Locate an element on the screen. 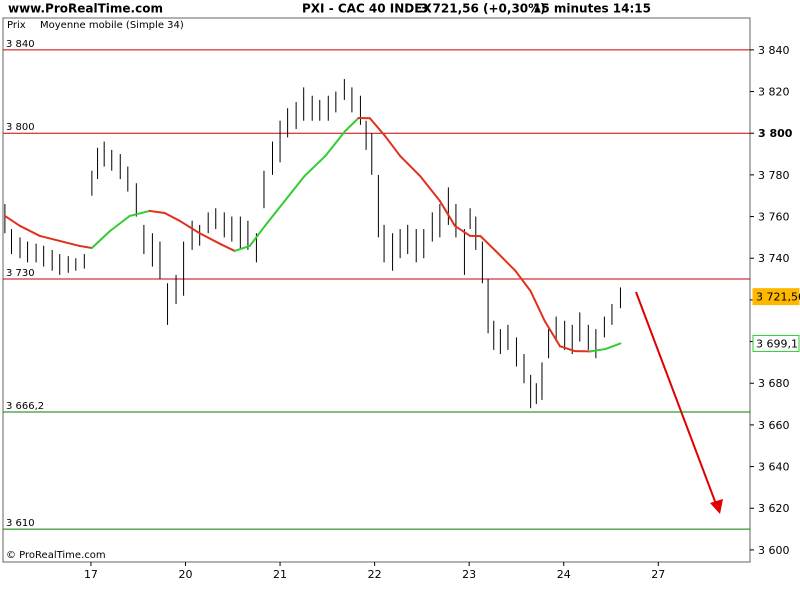 The height and width of the screenshot is (600, 800). x-tick-label: 21 is located at coordinates (280, 574).